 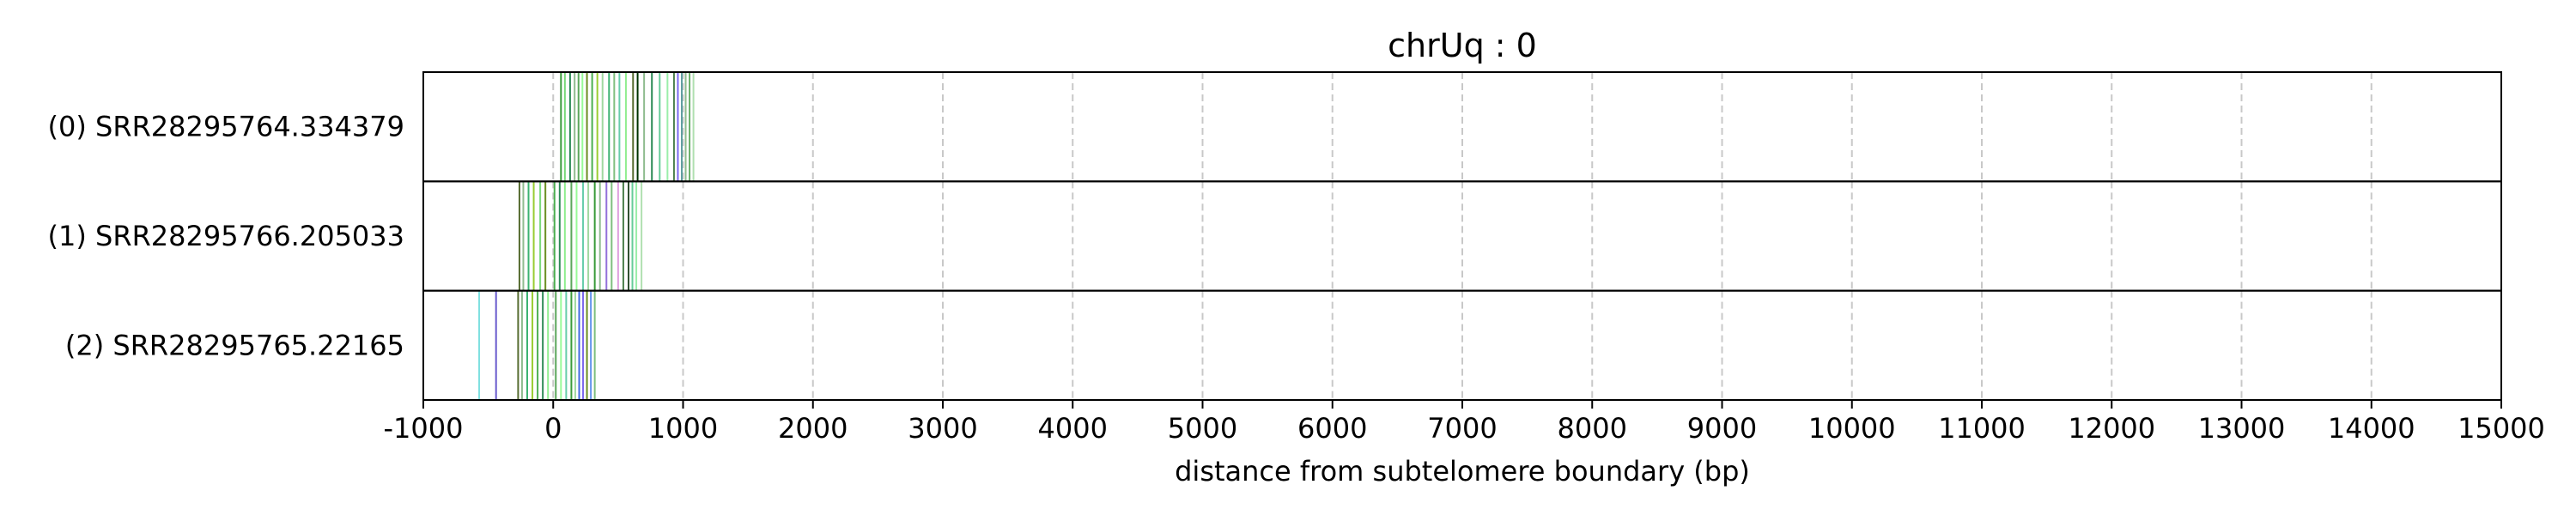 What do you see at coordinates (1462, 45) in the screenshot?
I see `chart-title: chrUq : 0` at bounding box center [1462, 45].